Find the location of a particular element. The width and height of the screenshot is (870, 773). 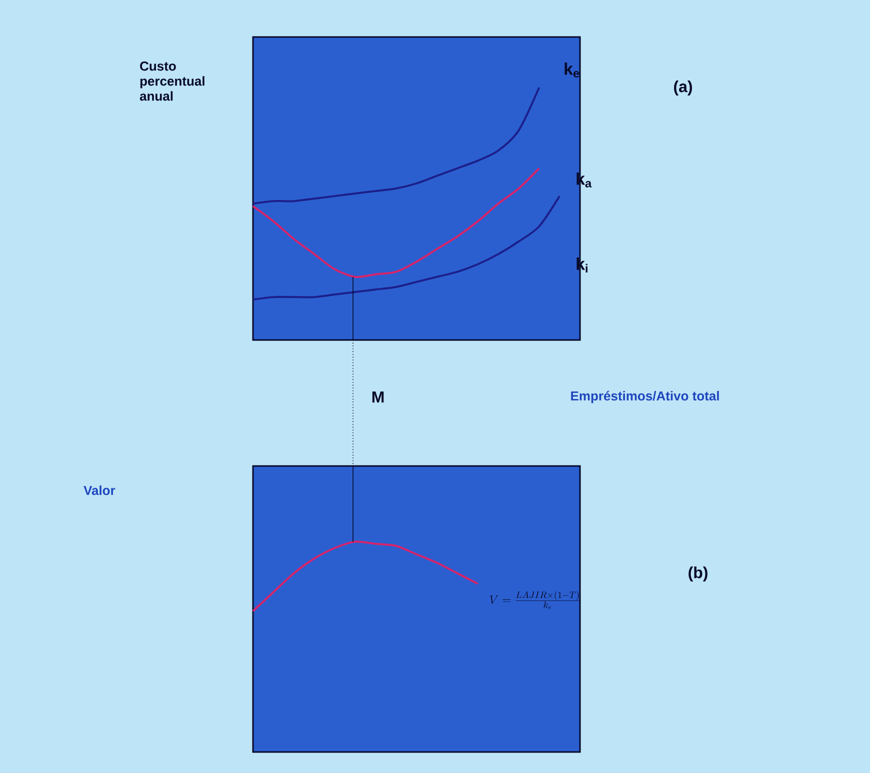

text: M is located at coordinates (378, 396).